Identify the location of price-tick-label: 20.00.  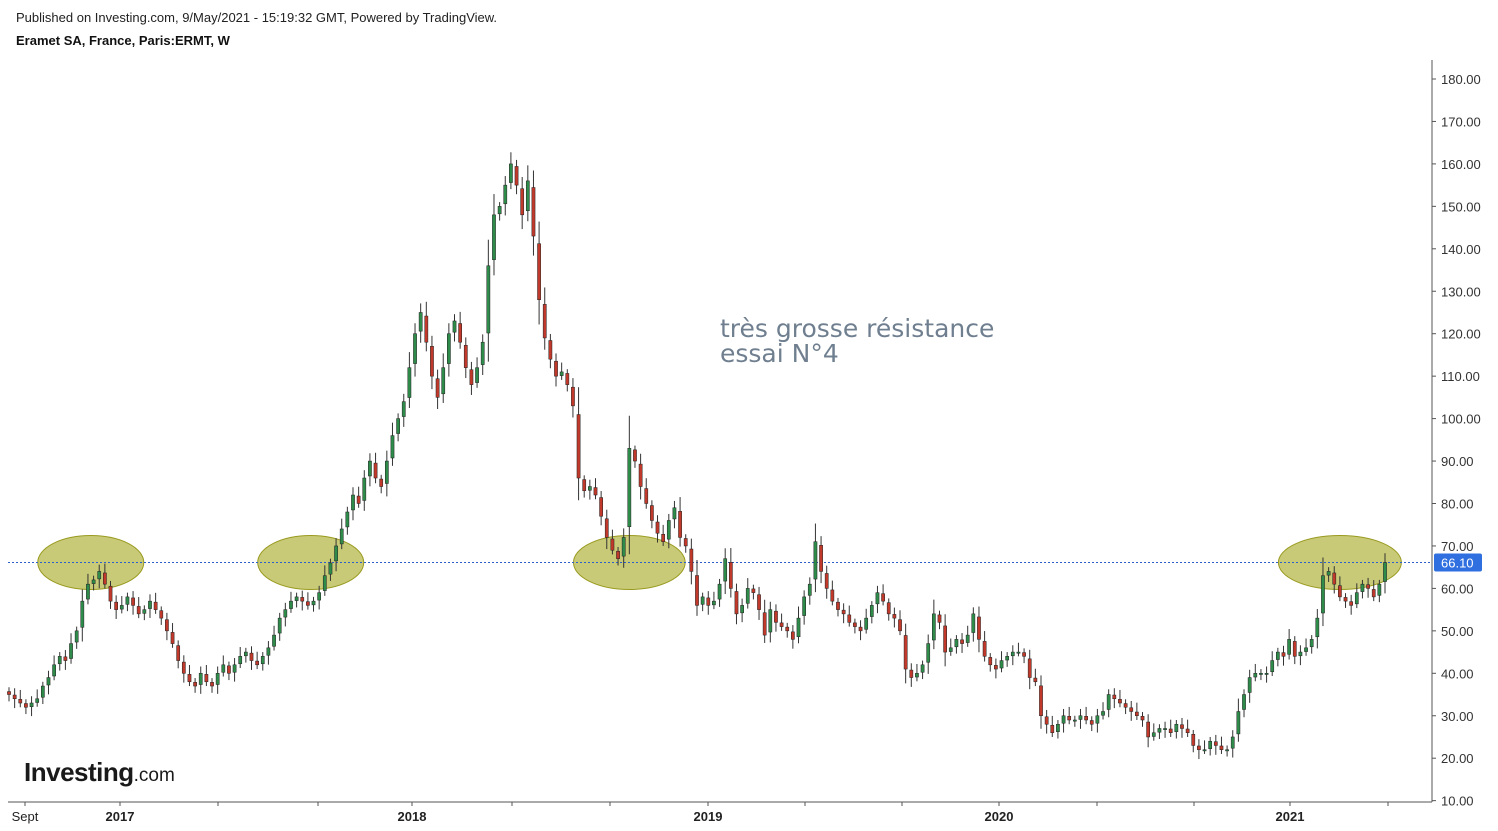
(1457, 758).